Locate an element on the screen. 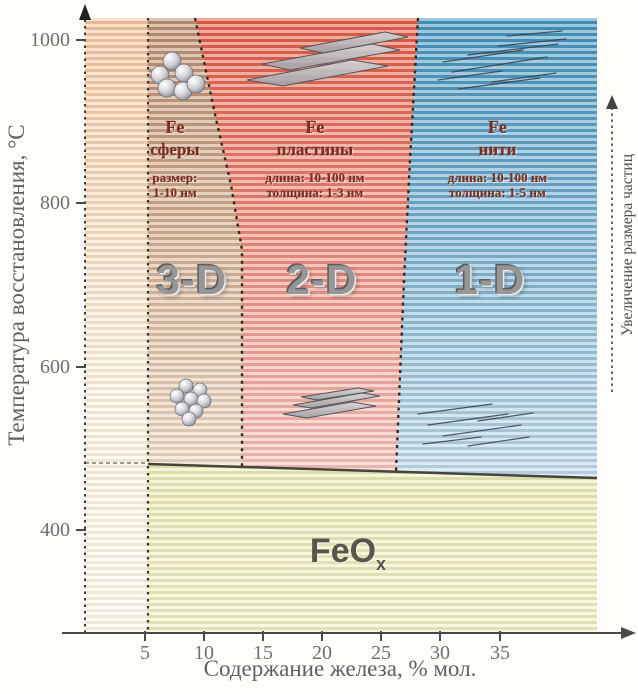  x-tick-10: 10 is located at coordinates (204, 653).